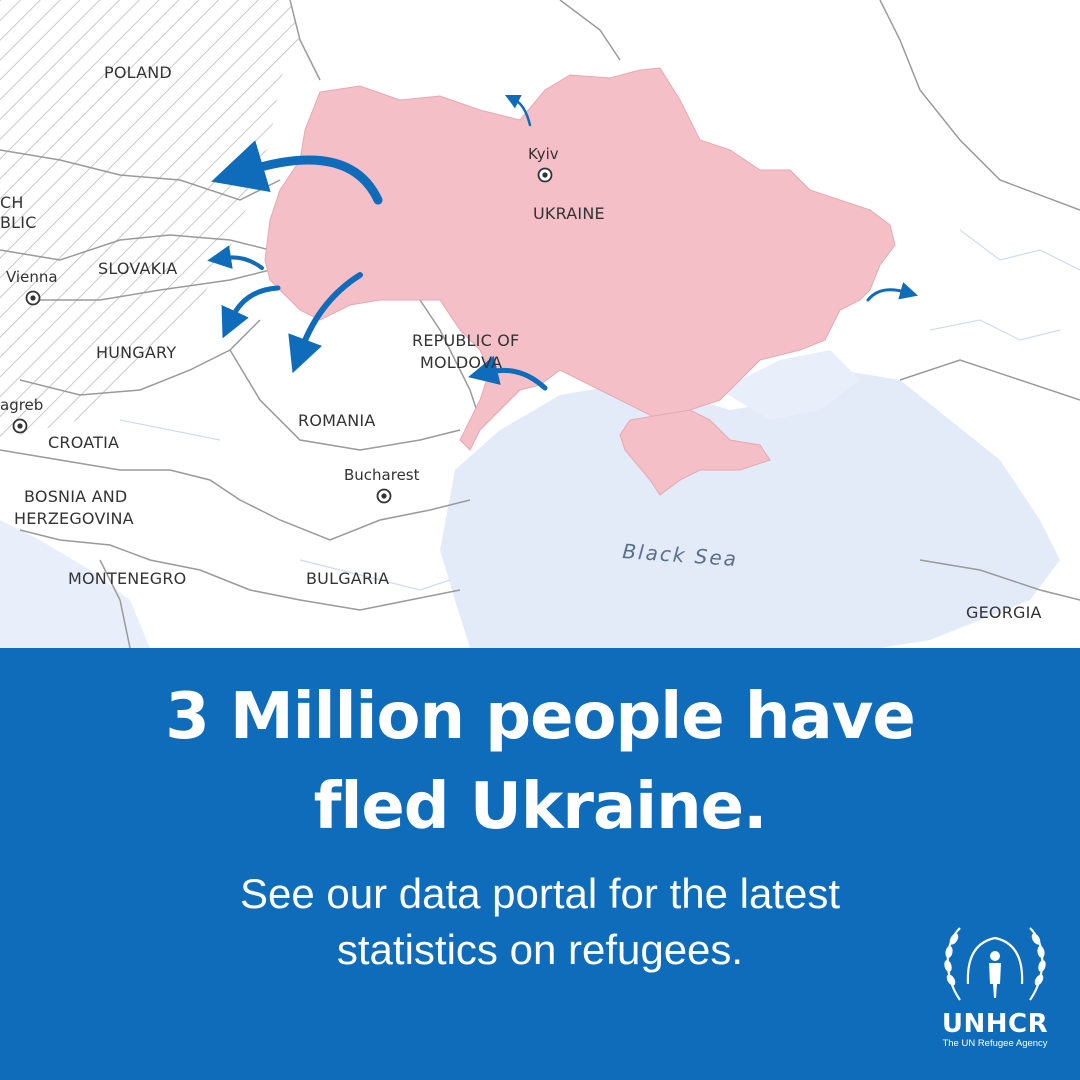 The width and height of the screenshot is (1080, 1080). What do you see at coordinates (518, 110) in the screenshot?
I see `arrow-to-belarus` at bounding box center [518, 110].